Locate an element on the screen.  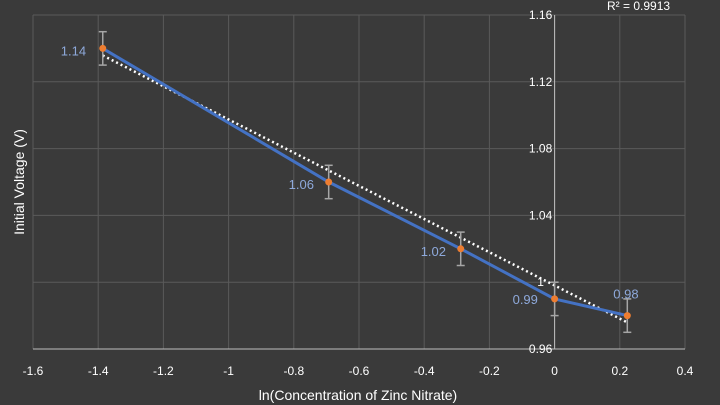
y-tick-label: 1.08 is located at coordinates (541, 149).